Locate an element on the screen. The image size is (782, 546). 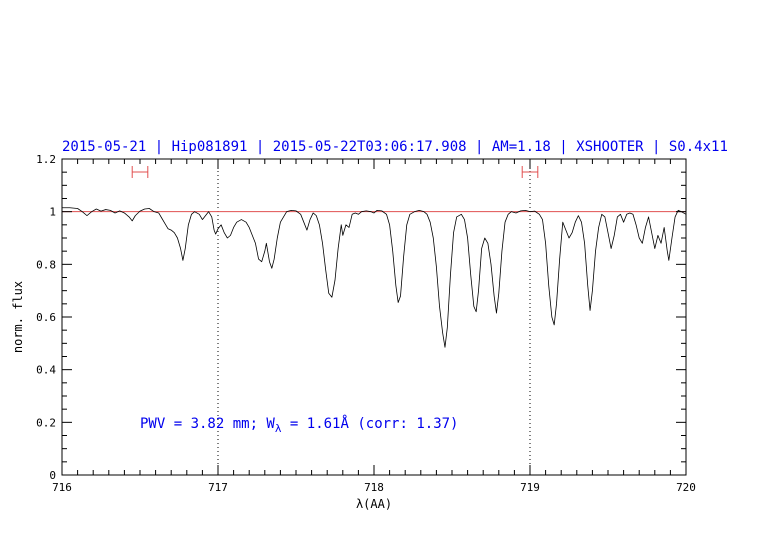
y-tick-label: 0.8 is located at coordinates (46, 264).